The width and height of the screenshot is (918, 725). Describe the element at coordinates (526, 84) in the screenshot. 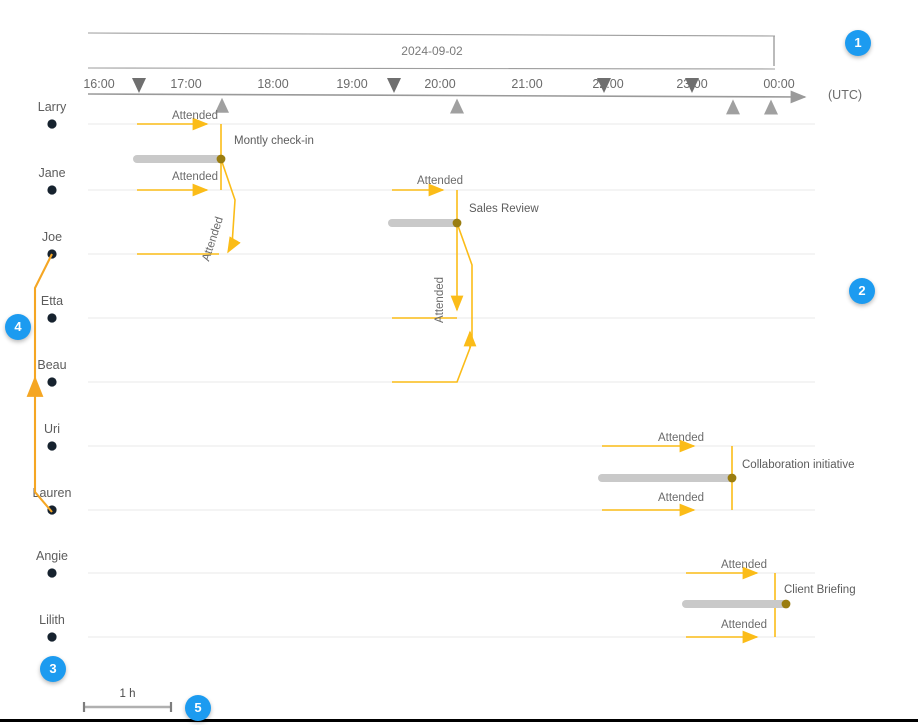

I see `axis-tick-label: 21:00` at that location.